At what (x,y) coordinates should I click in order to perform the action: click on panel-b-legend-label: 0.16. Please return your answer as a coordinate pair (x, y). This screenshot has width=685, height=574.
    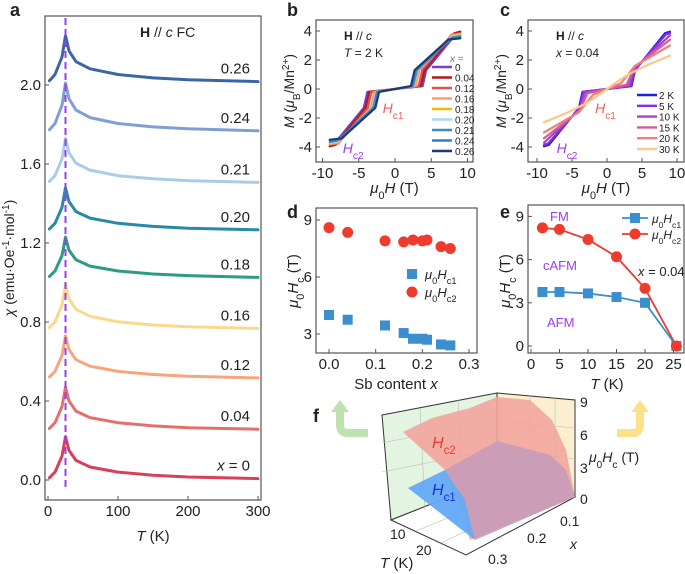
    Looking at the image, I should click on (465, 100).